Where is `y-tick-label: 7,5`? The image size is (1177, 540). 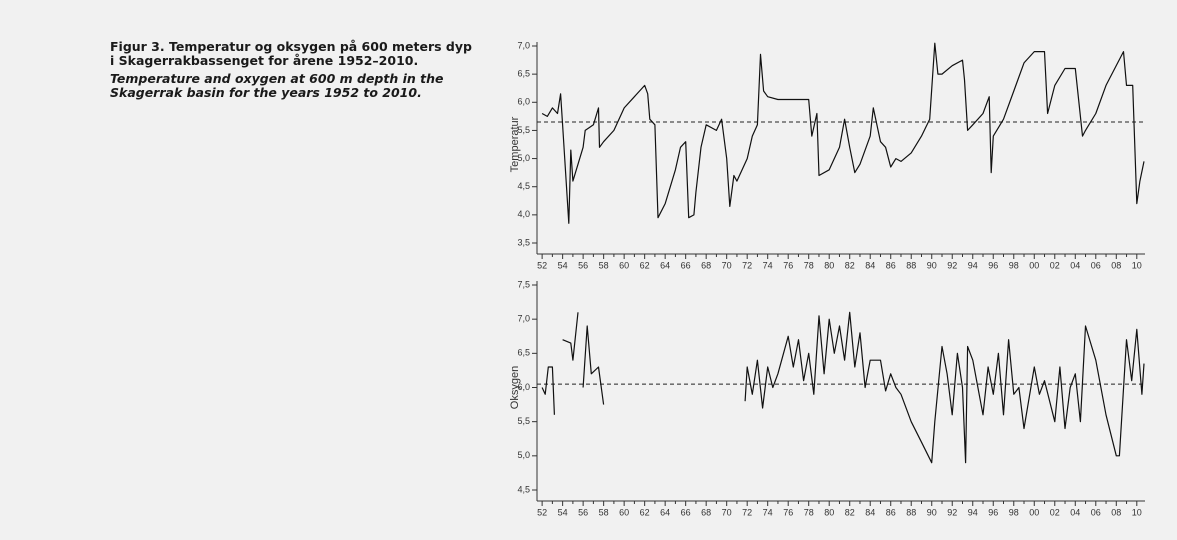
y-tick-label: 7,5 is located at coordinates (523, 284).